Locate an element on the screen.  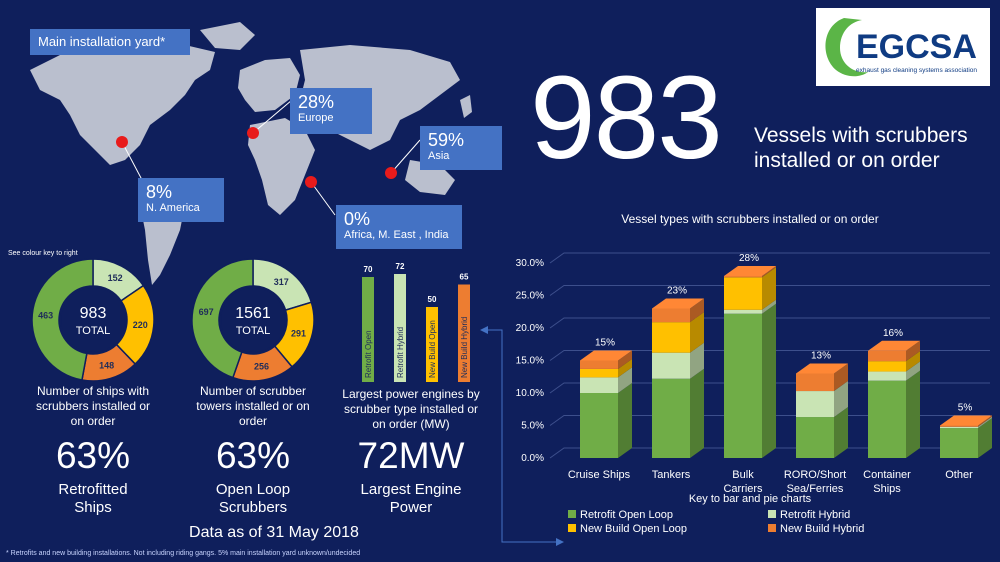
donut-ships-total-label: TOTAL is located at coordinates (93, 331).